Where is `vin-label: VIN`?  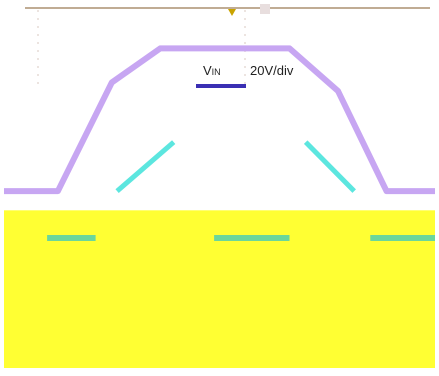 vin-label: VIN is located at coordinates (212, 70).